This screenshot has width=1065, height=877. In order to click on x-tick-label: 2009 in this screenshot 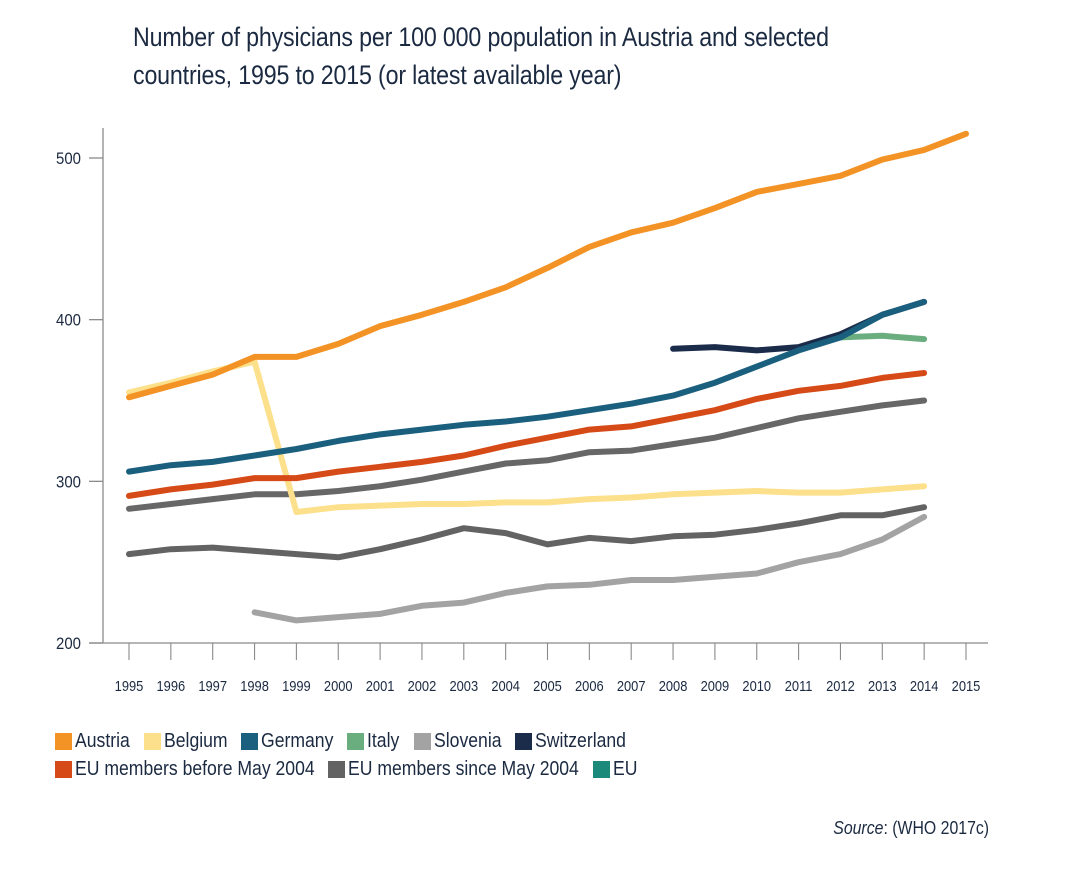, I will do `click(715, 685)`.